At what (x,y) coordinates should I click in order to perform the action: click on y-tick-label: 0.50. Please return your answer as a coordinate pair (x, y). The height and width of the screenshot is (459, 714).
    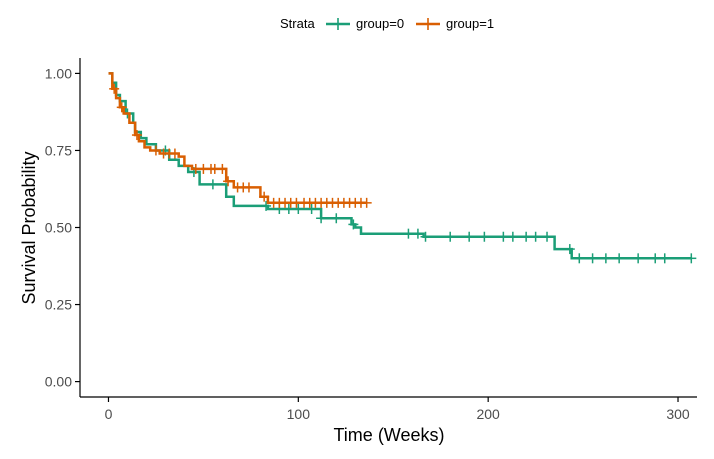
    Looking at the image, I should click on (58, 228).